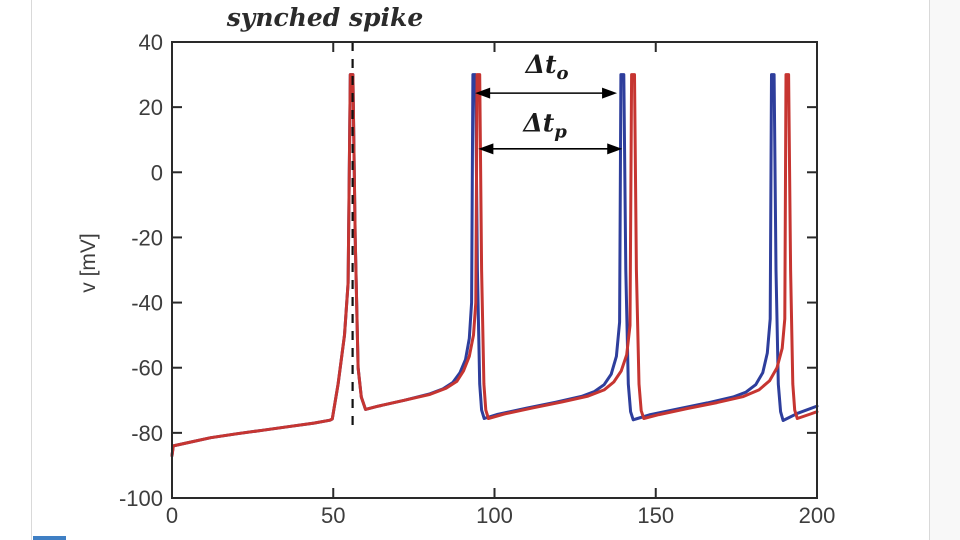 This screenshot has width=960, height=540. Describe the element at coordinates (147, 303) in the screenshot. I see `y-tick-label: -40` at that location.